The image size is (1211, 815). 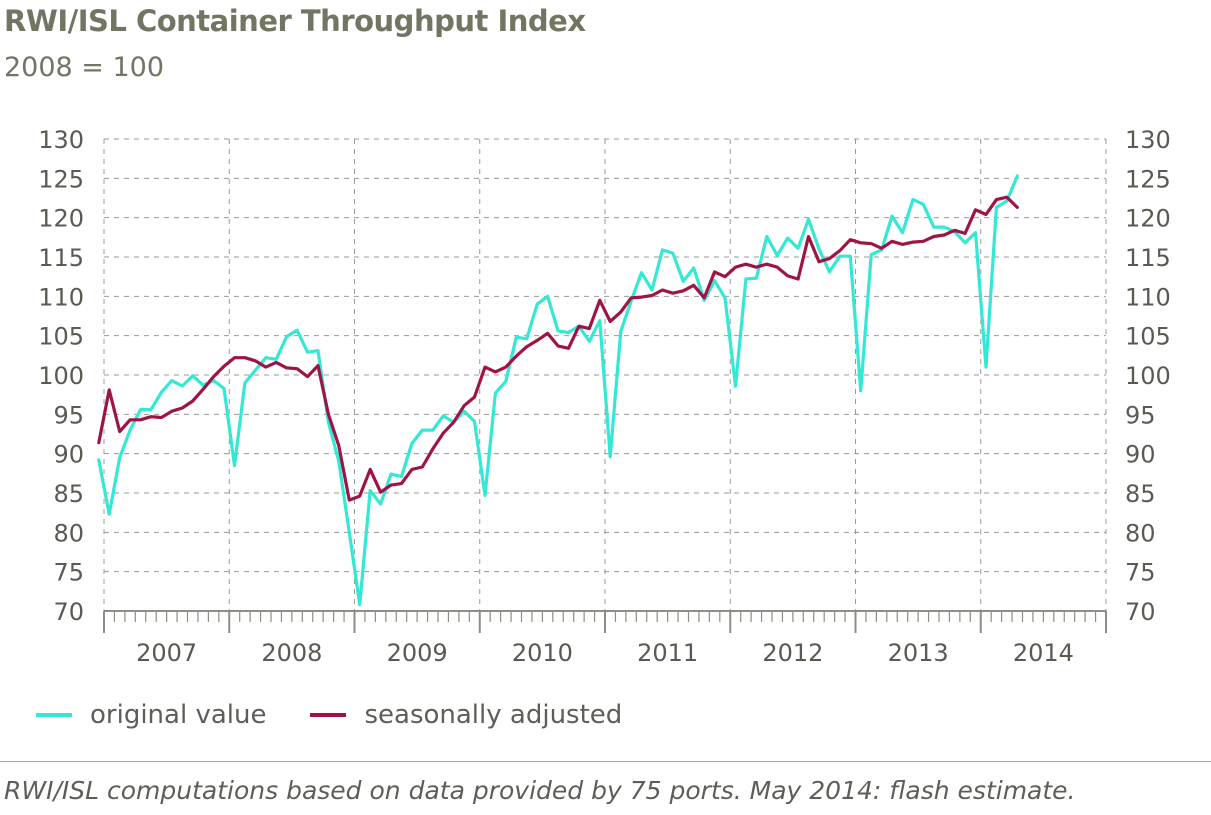 What do you see at coordinates (61, 258) in the screenshot?
I see `y-tick-label-left: 115` at bounding box center [61, 258].